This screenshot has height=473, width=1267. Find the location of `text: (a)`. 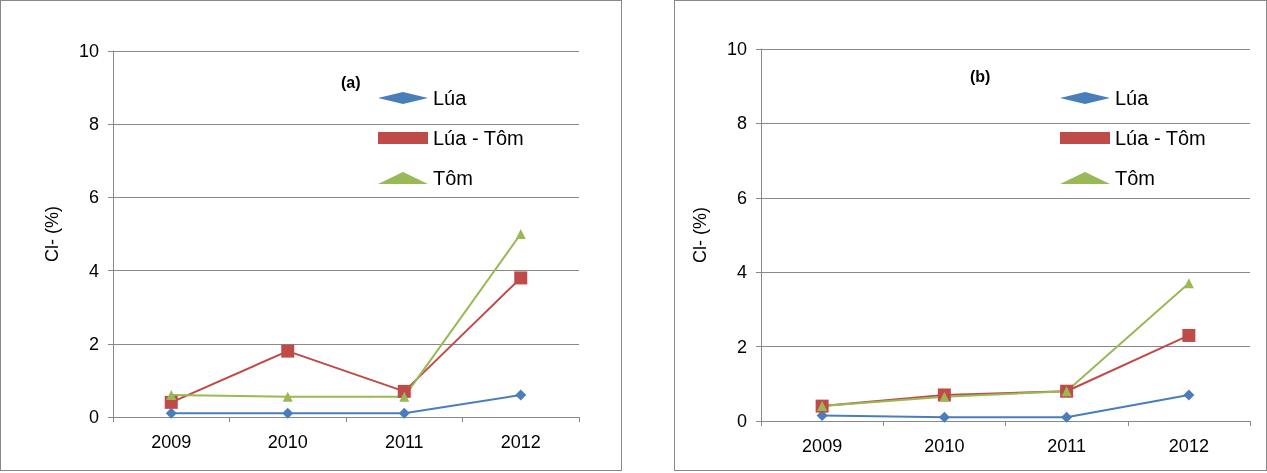

text: (a) is located at coordinates (351, 82).